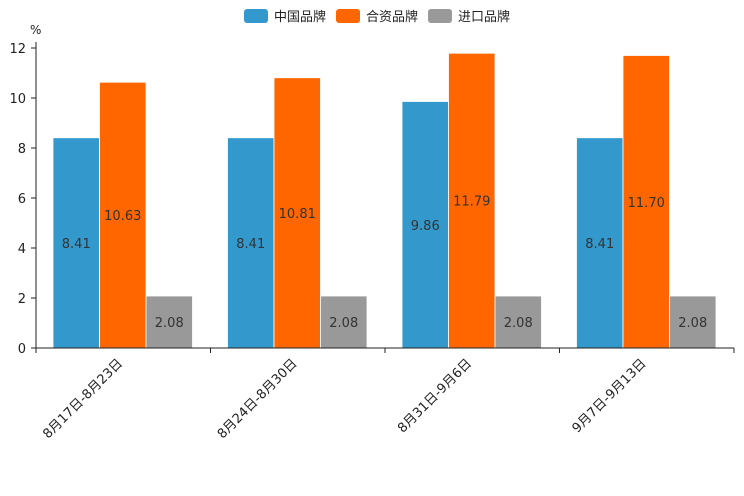  What do you see at coordinates (22, 249) in the screenshot?
I see `y-tick-label: 4` at bounding box center [22, 249].